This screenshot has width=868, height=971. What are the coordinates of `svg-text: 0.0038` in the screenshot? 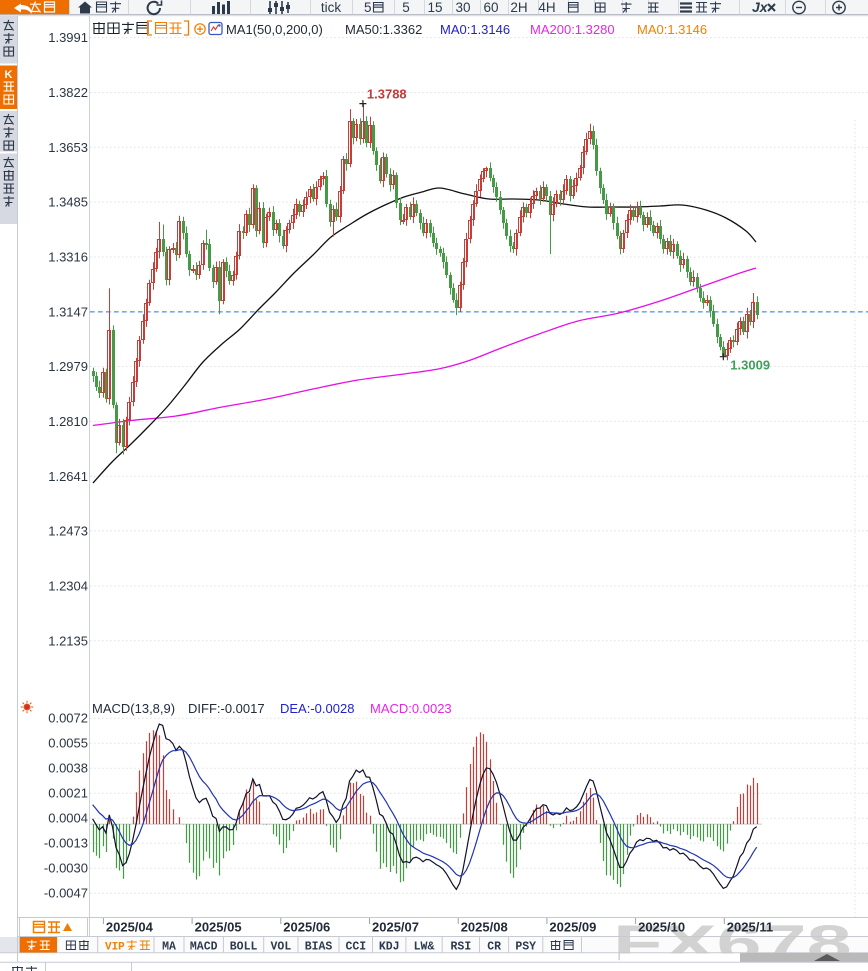 It's located at (68, 768).